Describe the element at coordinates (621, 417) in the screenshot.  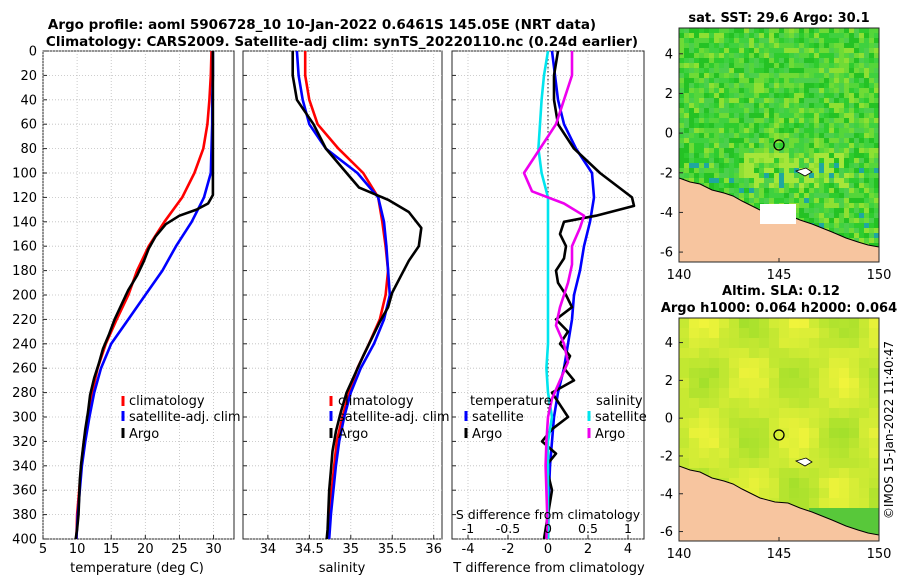
I see `legend-s-satellite: satellite` at that location.